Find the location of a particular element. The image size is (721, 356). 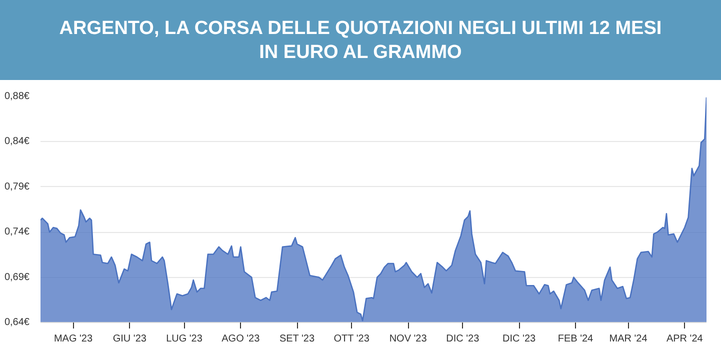

x-tick-label: LUG '23 is located at coordinates (184, 339).